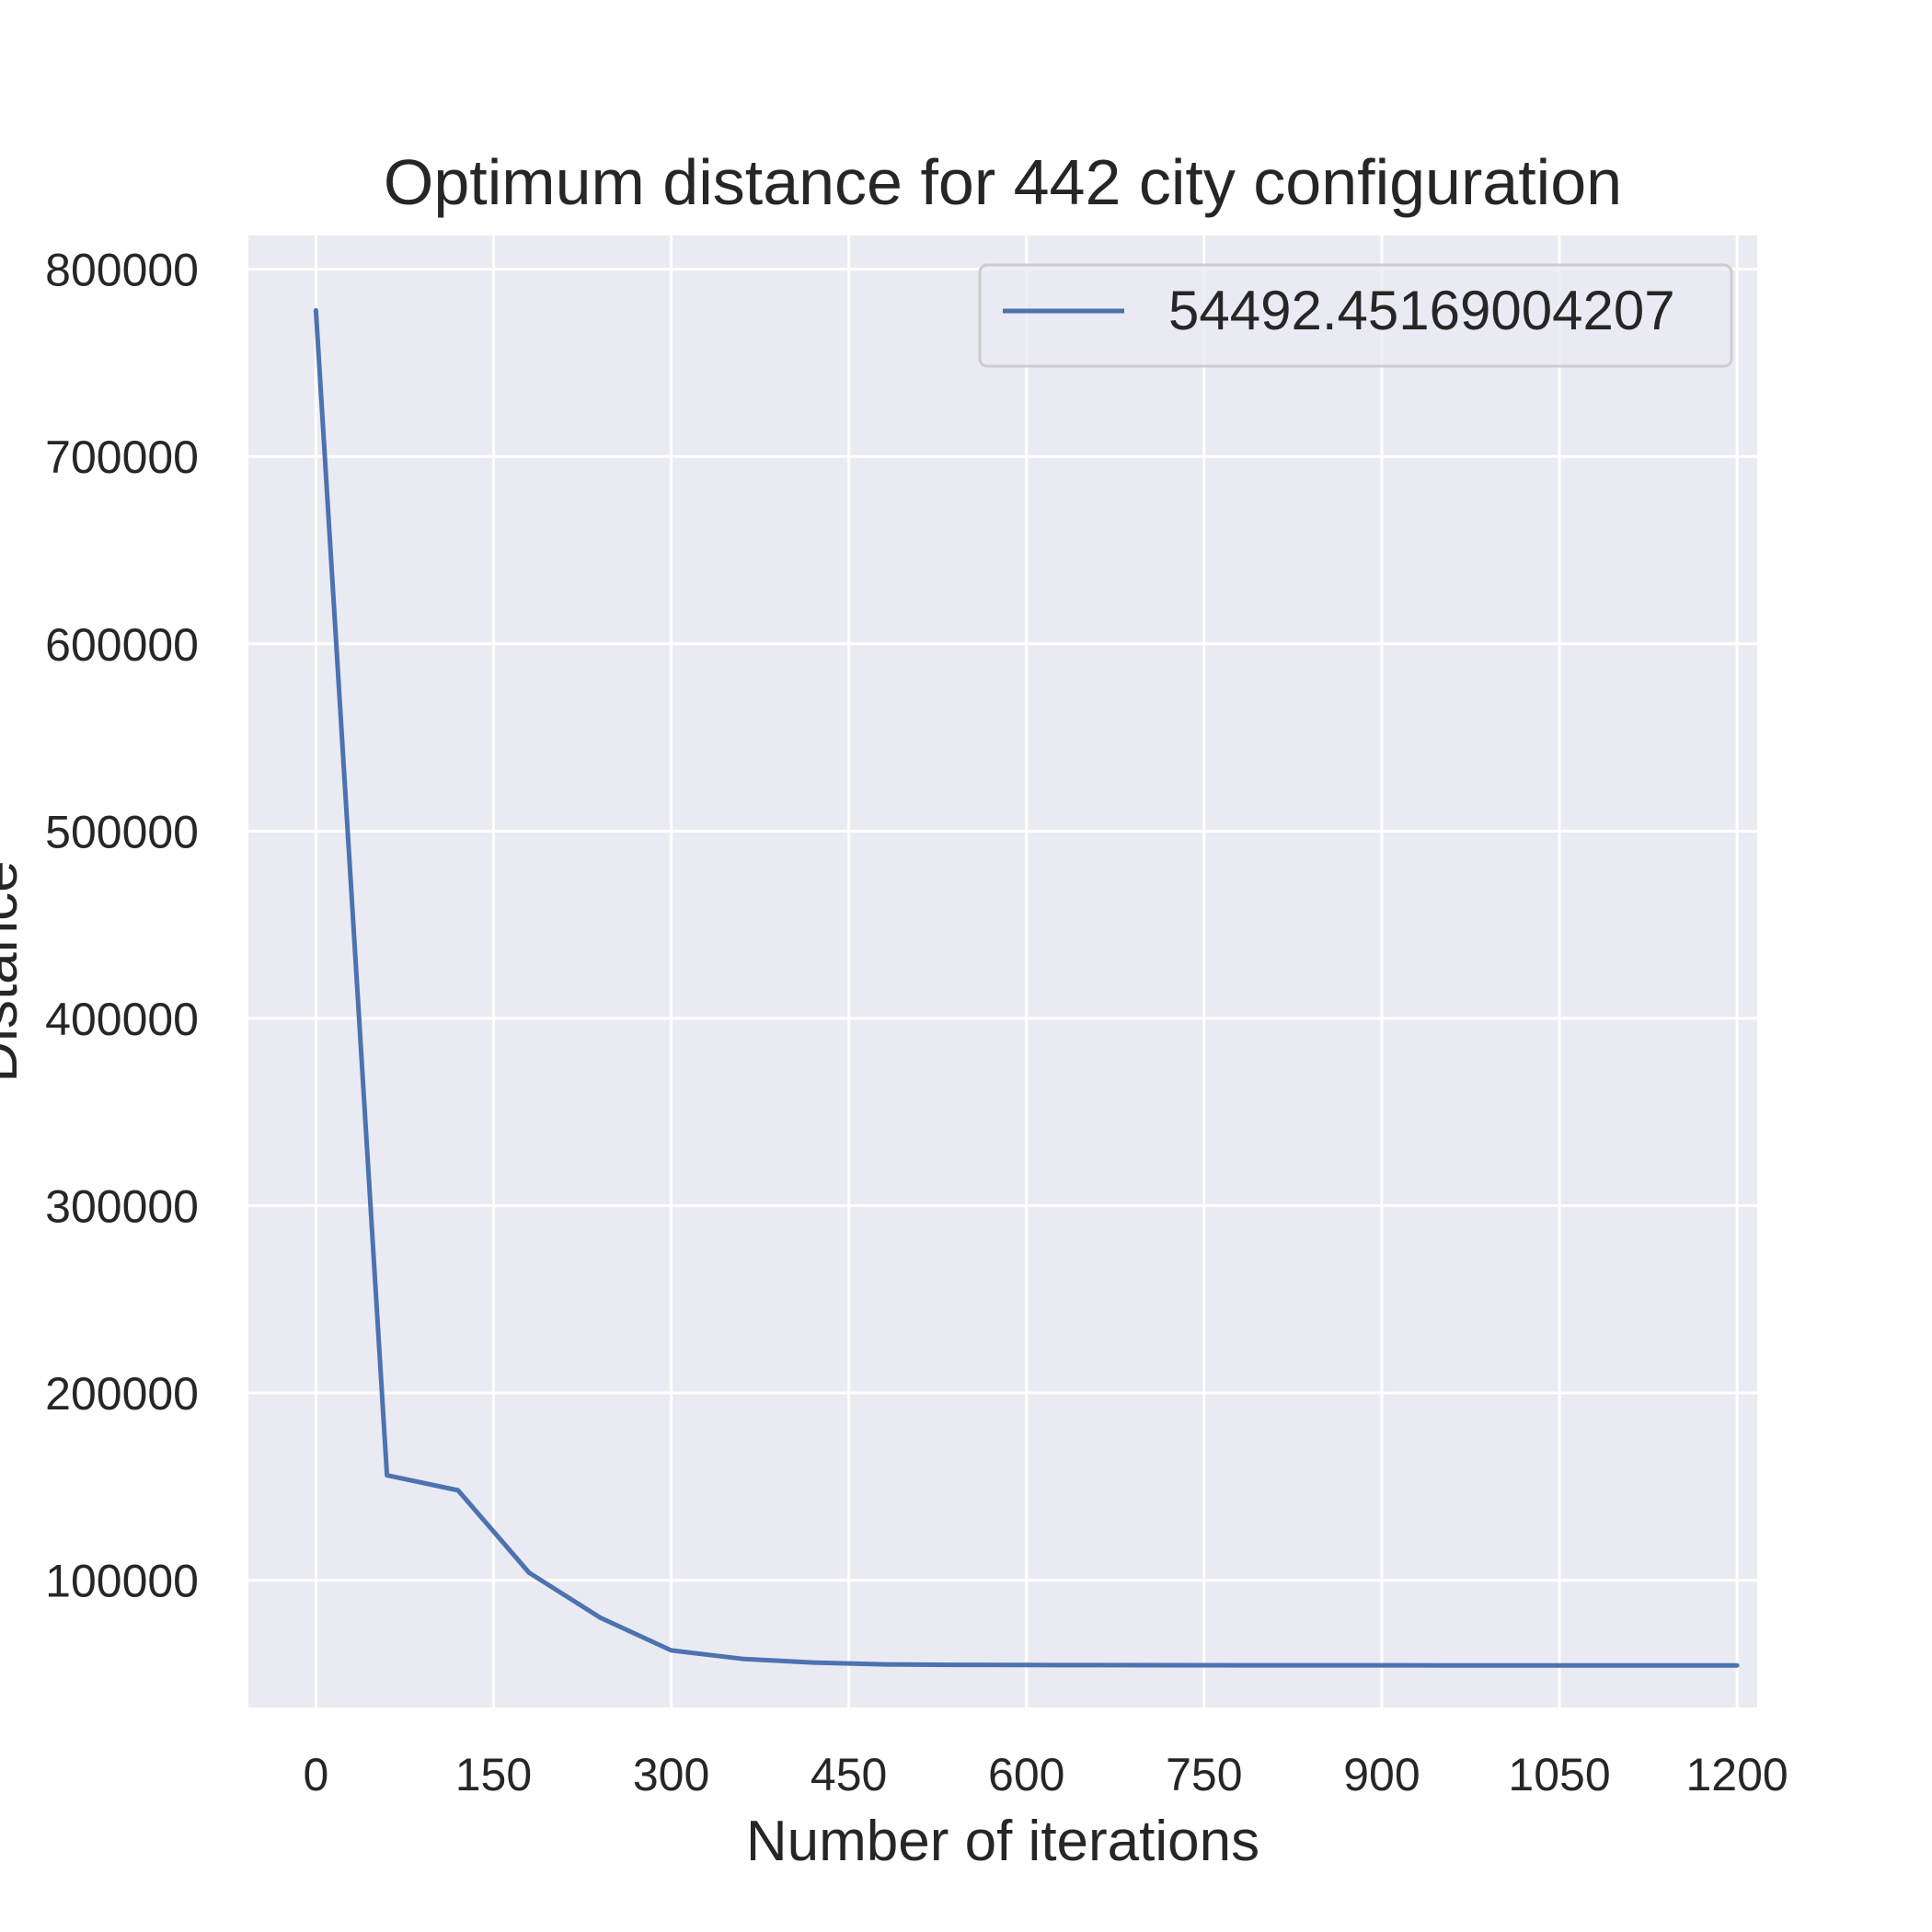  Describe the element at coordinates (122, 831) in the screenshot. I see `y-tick-label: 500000` at that location.